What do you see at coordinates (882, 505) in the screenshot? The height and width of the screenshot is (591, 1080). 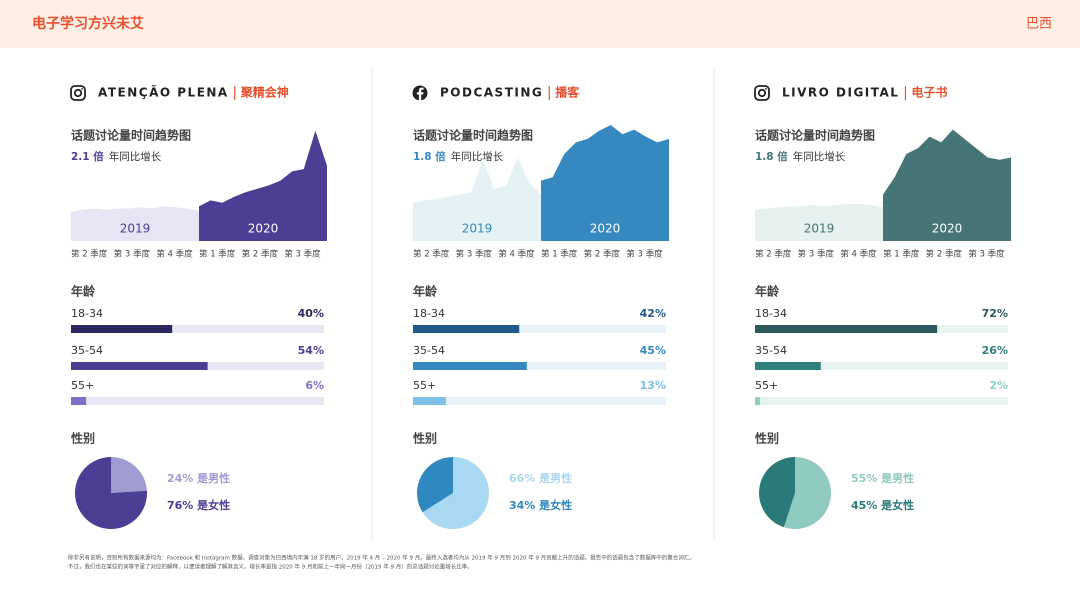 I see `pie-label: 45% 是女性` at bounding box center [882, 505].